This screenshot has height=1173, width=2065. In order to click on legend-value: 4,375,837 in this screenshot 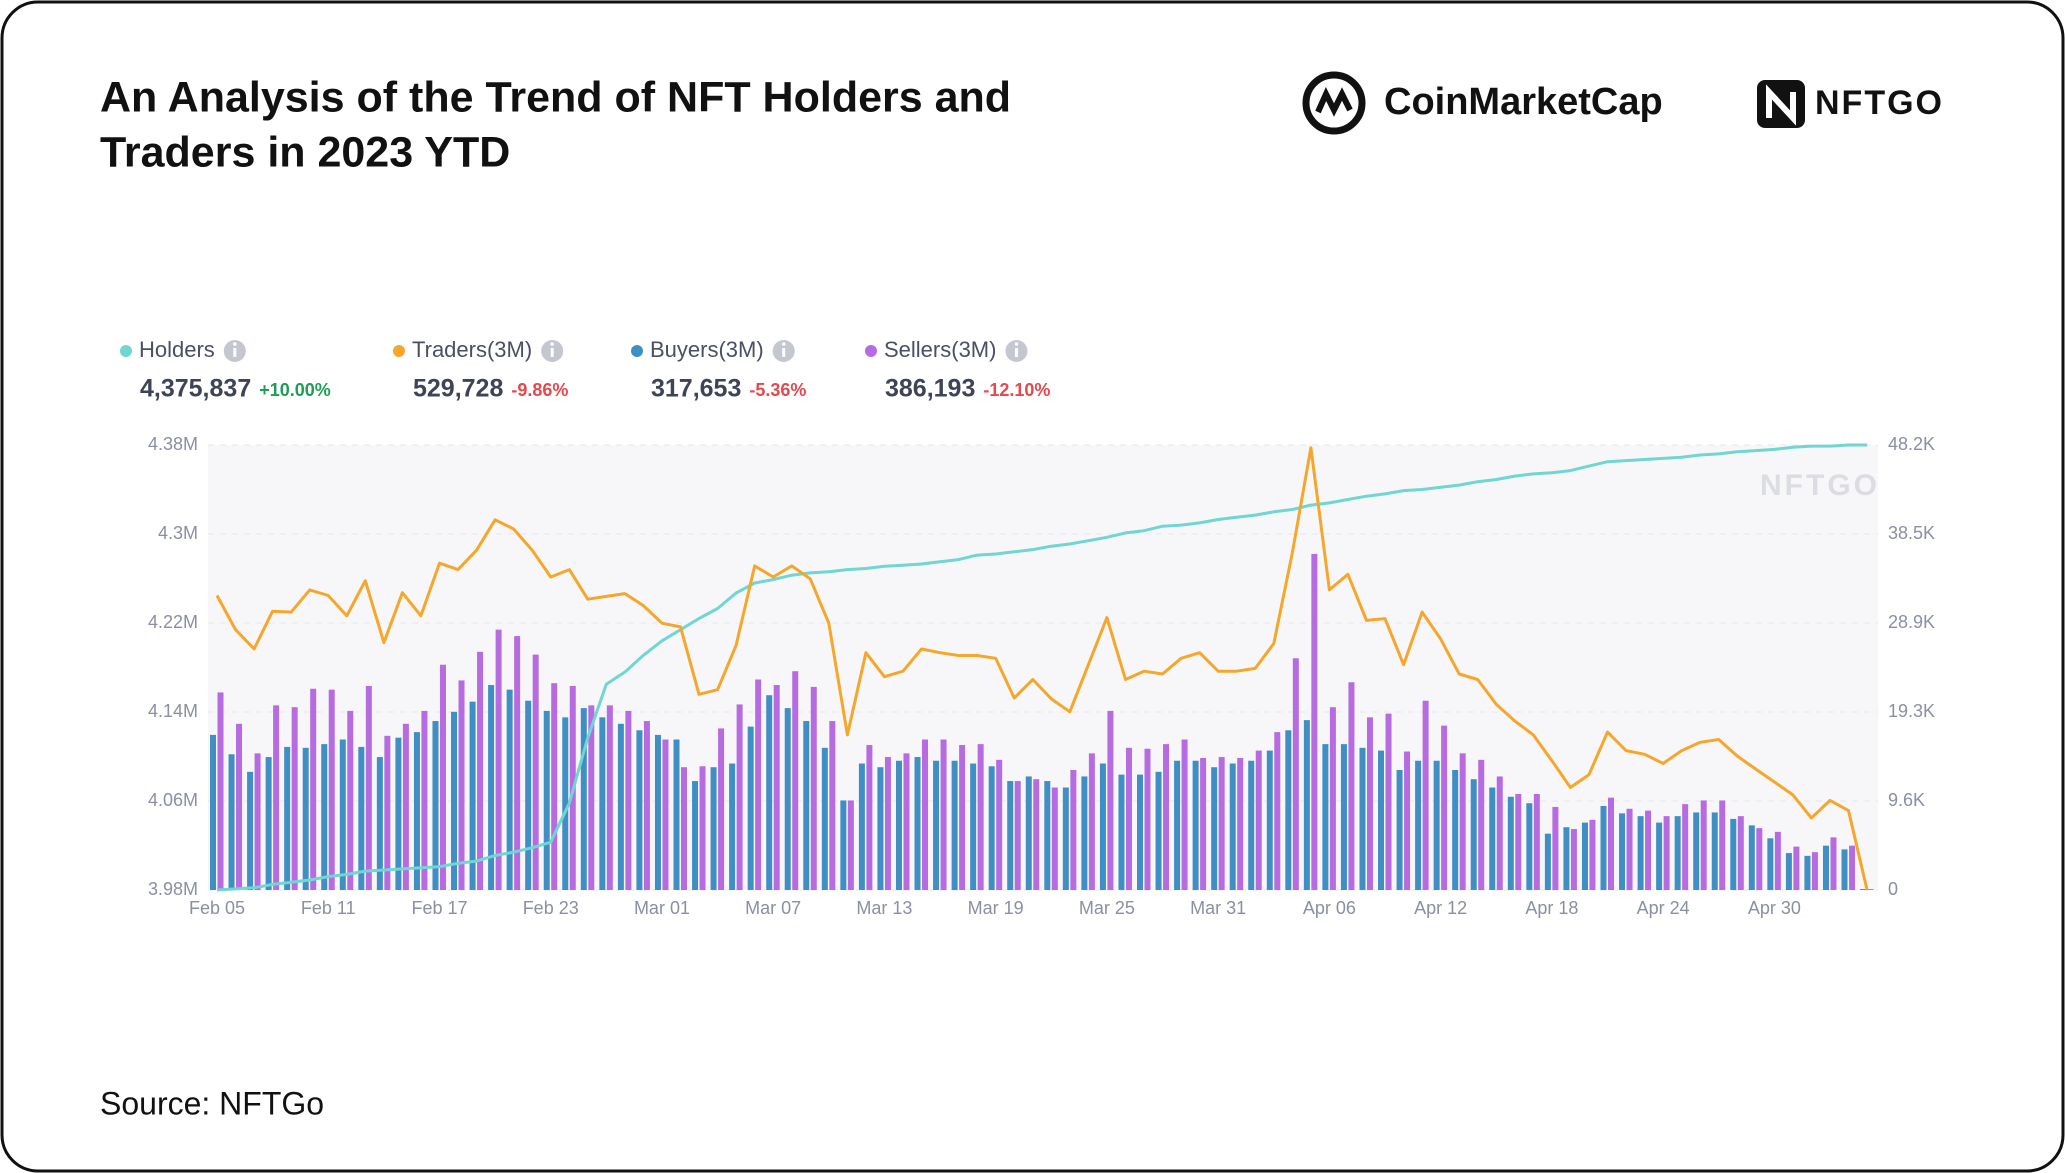, I will do `click(195, 389)`.